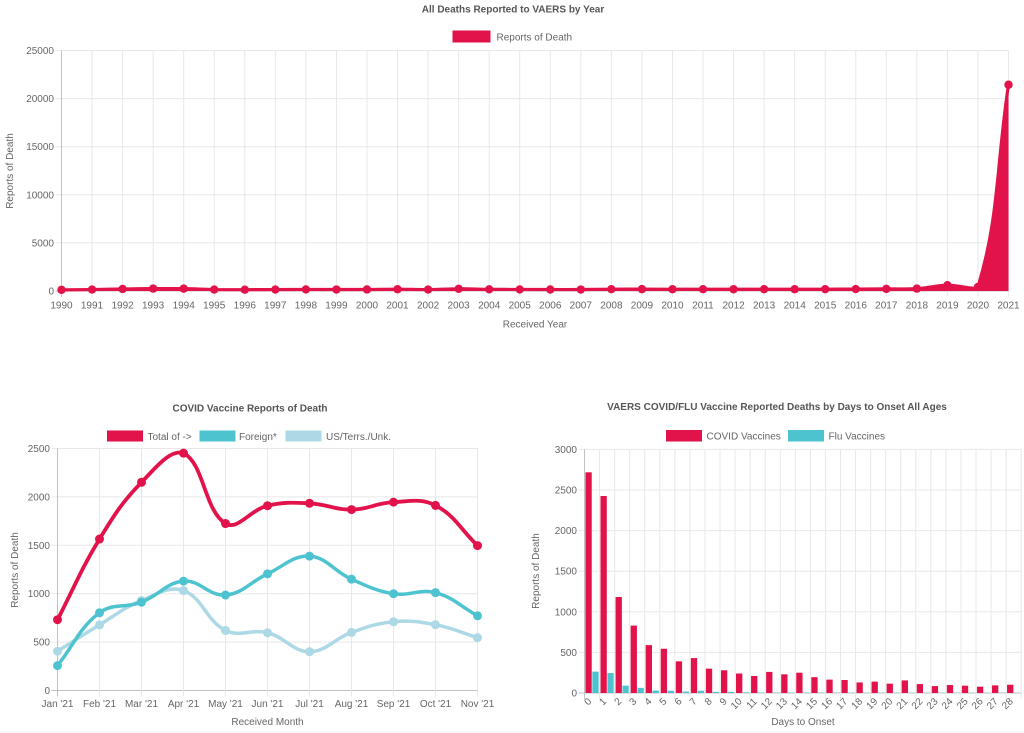  Describe the element at coordinates (619, 702) in the screenshot. I see `svg-text: 2` at that location.